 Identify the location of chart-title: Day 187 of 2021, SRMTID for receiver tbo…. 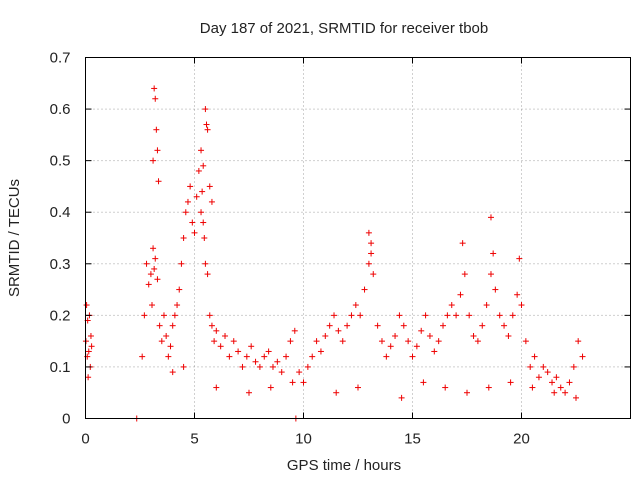
(344, 28).